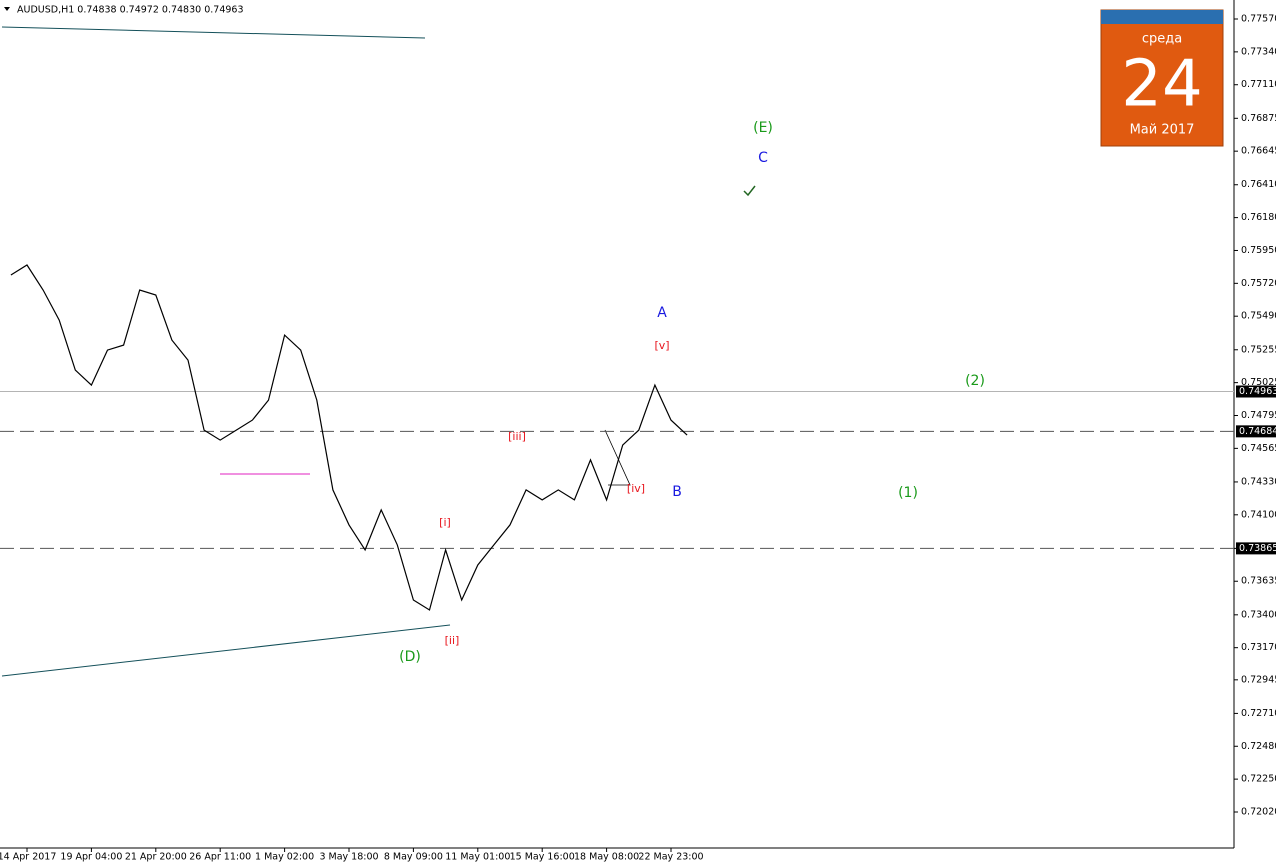 This screenshot has width=1276, height=868. What do you see at coordinates (1258, 581) in the screenshot?
I see `y-tick-label: 0.73635` at bounding box center [1258, 581].